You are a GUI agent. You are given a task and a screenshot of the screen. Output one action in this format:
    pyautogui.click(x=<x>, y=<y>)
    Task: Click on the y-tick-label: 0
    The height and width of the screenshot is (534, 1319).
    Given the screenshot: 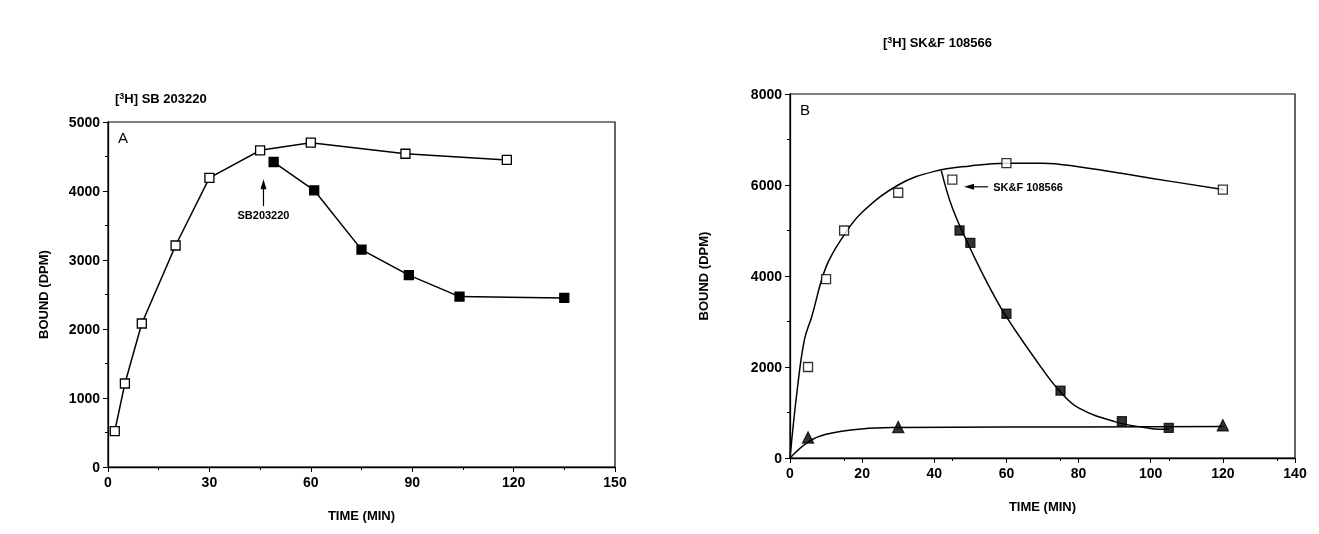 What is the action you would take?
    pyautogui.click(x=778, y=458)
    